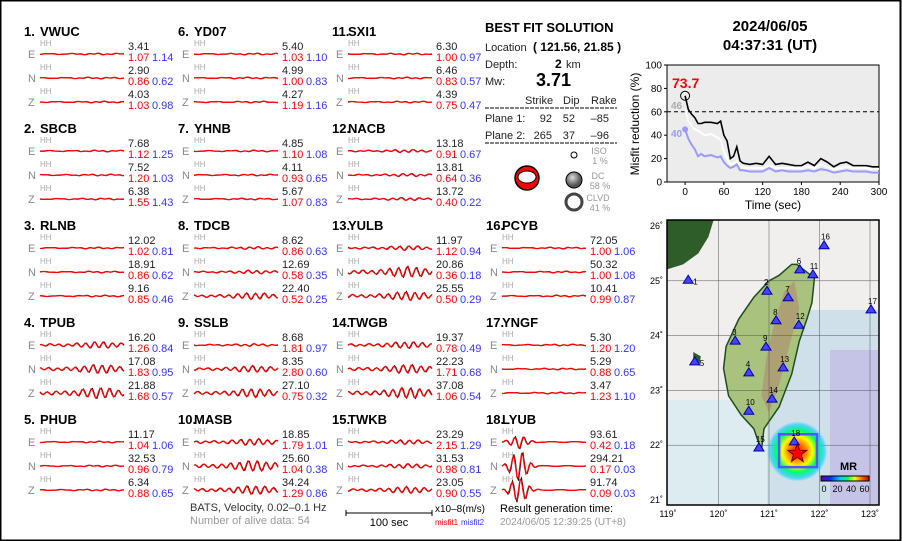 This screenshot has width=902, height=541. I want to click on station-name: SSLB, so click(211, 322).